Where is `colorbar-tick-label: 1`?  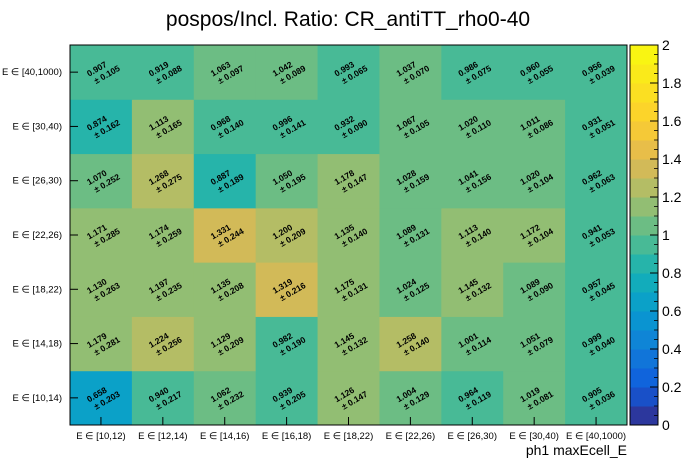 colorbar-tick-label: 1 is located at coordinates (666, 235).